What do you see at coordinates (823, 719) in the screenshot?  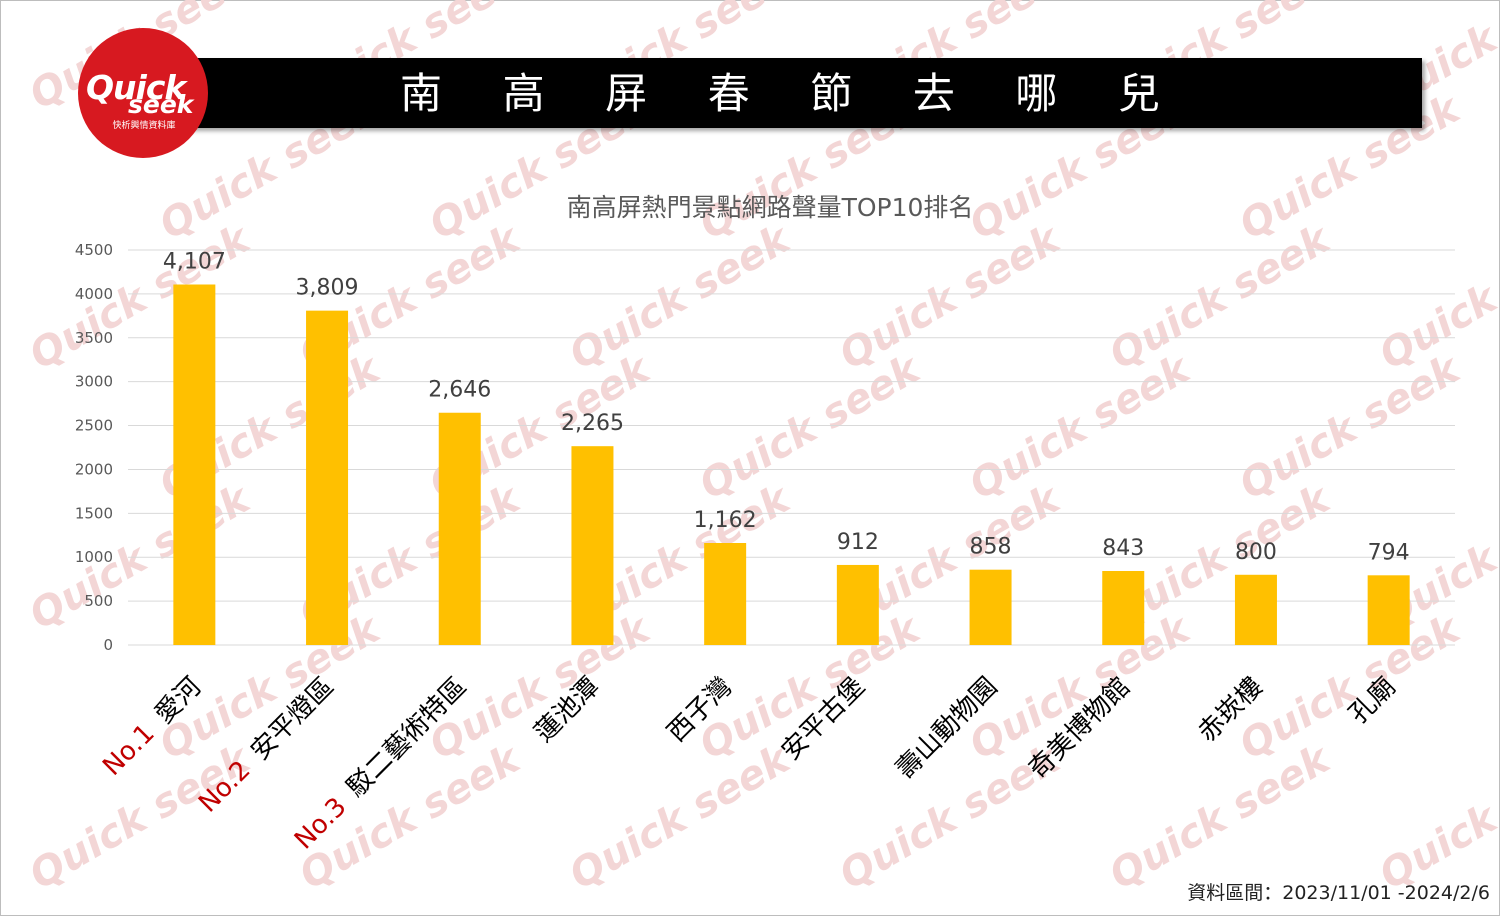 I see `category-label: 安平古堡` at bounding box center [823, 719].